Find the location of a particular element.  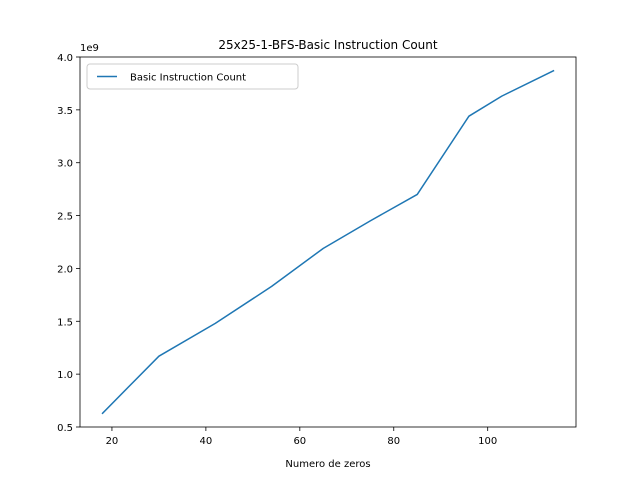

x-axis: 20 40 60 80 100 is located at coordinates (301, 437).